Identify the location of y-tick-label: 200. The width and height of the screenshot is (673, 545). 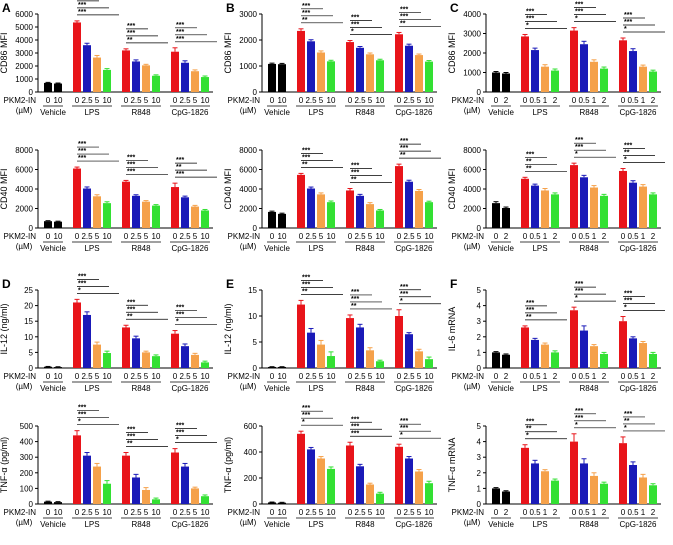
(27, 473).